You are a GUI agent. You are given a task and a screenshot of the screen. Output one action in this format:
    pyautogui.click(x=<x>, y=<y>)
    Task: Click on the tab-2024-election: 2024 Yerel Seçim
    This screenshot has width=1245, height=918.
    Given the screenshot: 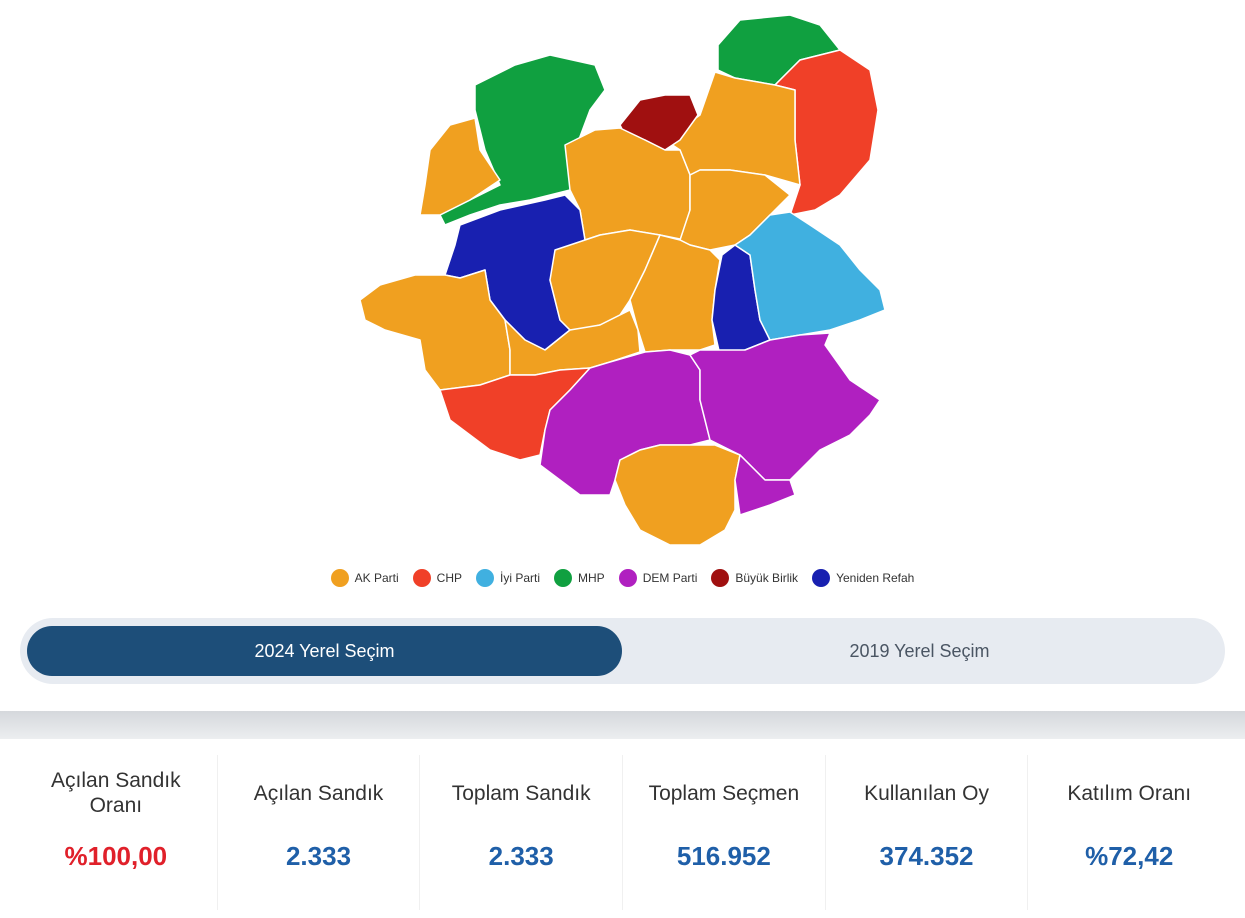 What is the action you would take?
    pyautogui.click(x=324, y=651)
    